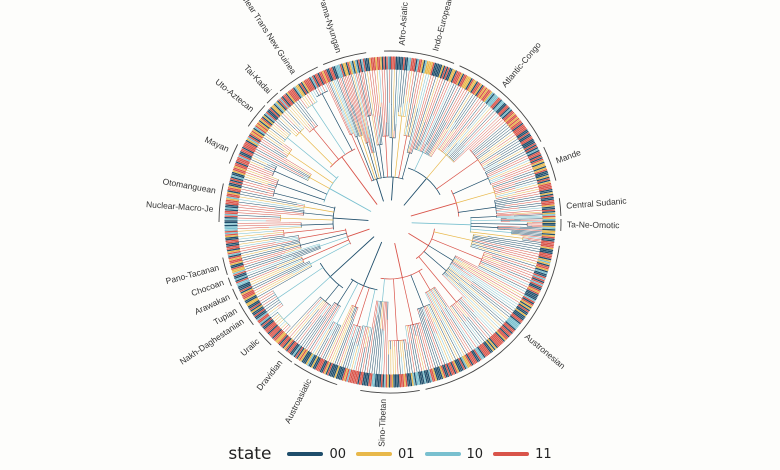  What do you see at coordinates (345, 59) in the screenshot?
I see `family-bracket-pama-nyungan` at bounding box center [345, 59].